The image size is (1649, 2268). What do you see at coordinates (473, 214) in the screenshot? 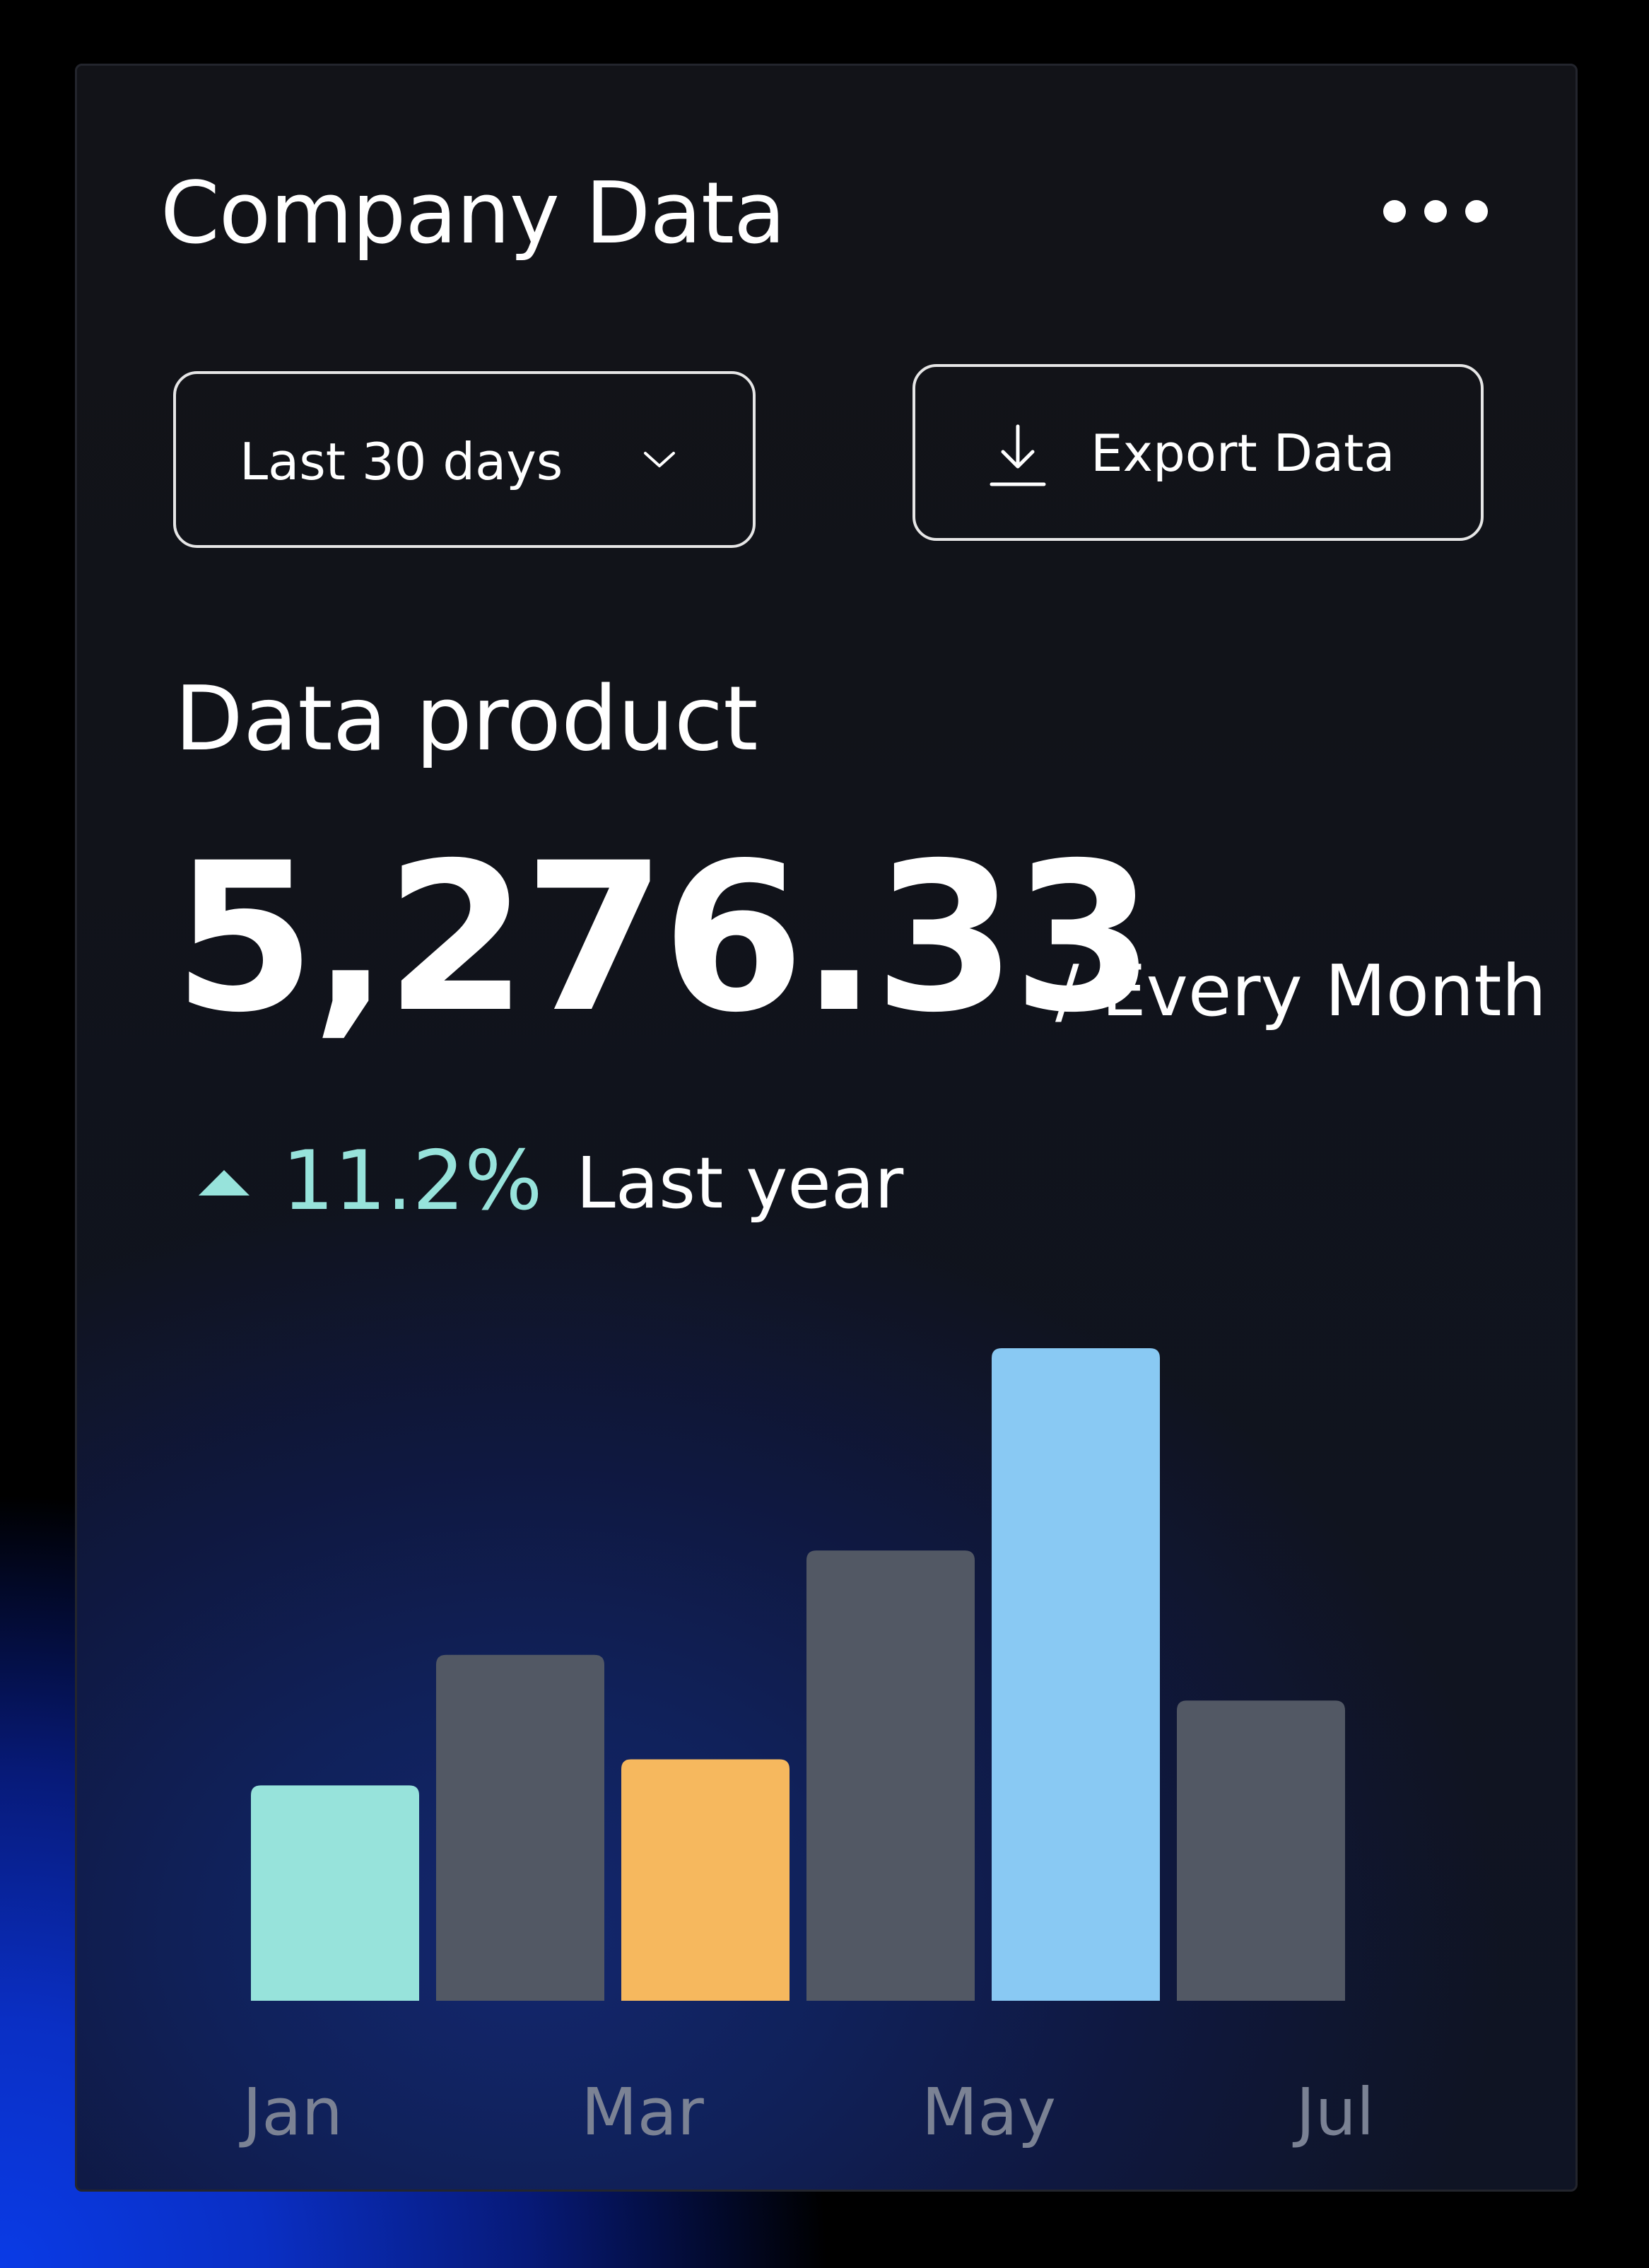
I see `card-title: Company Data` at bounding box center [473, 214].